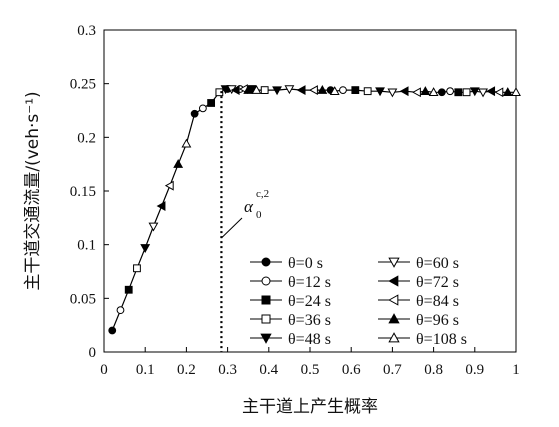 The width and height of the screenshot is (559, 427). What do you see at coordinates (244, 221) in the screenshot?
I see `critical-point-annotation: α 0 c,2` at bounding box center [244, 221].